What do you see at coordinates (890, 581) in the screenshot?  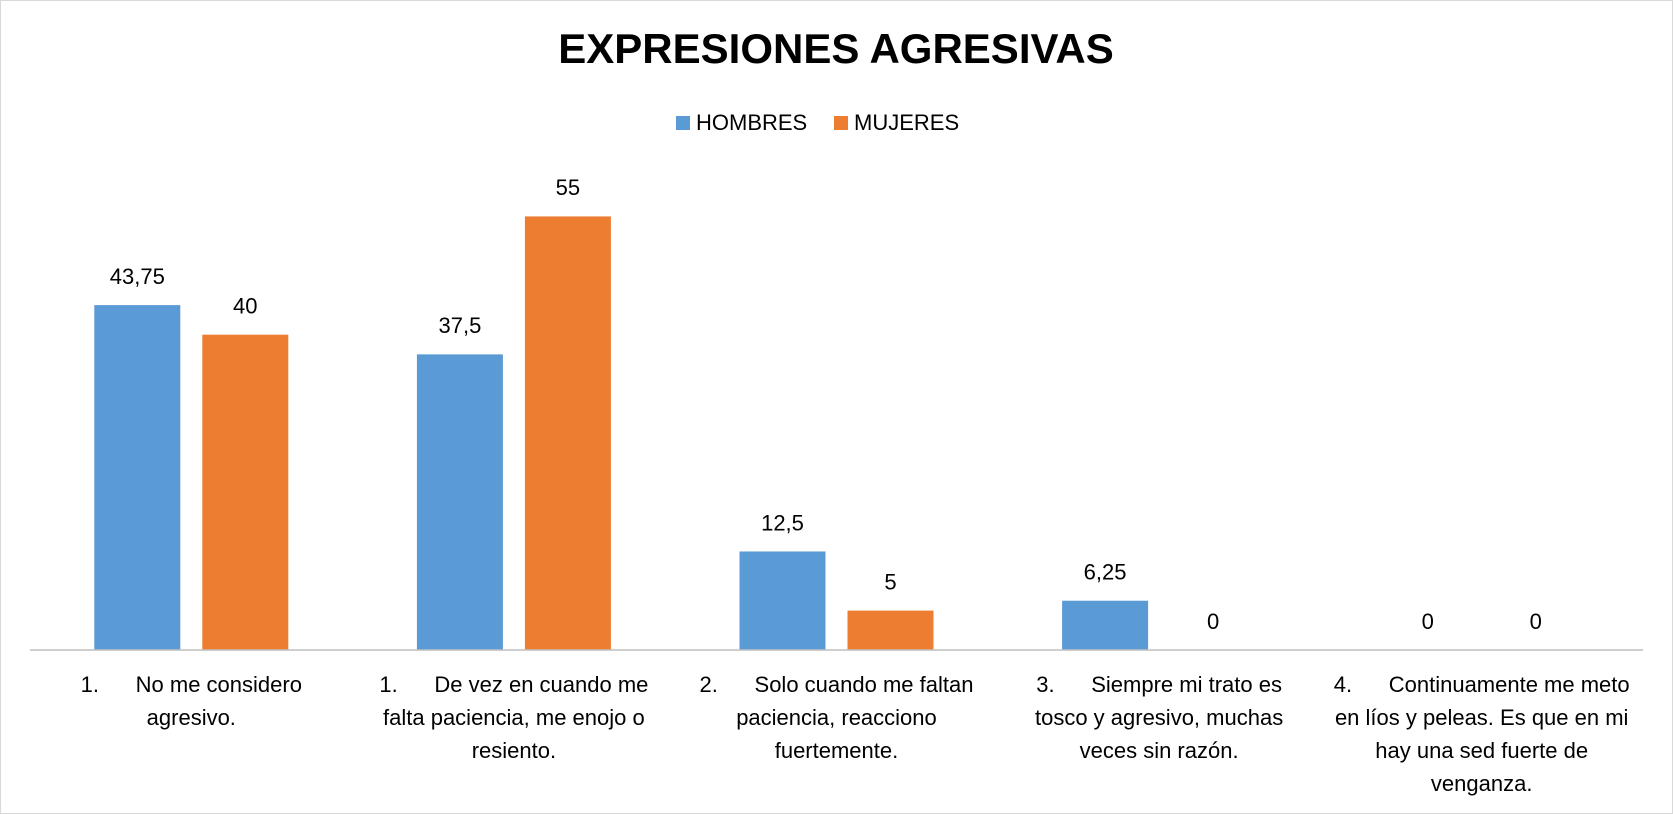 I see `data-label: 5` at bounding box center [890, 581].